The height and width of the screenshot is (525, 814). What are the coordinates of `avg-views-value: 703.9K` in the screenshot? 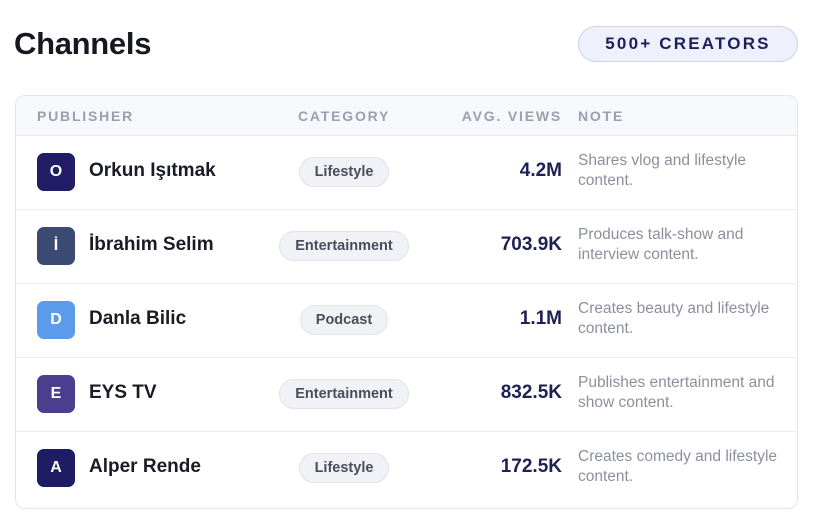 It's located at (531, 244).